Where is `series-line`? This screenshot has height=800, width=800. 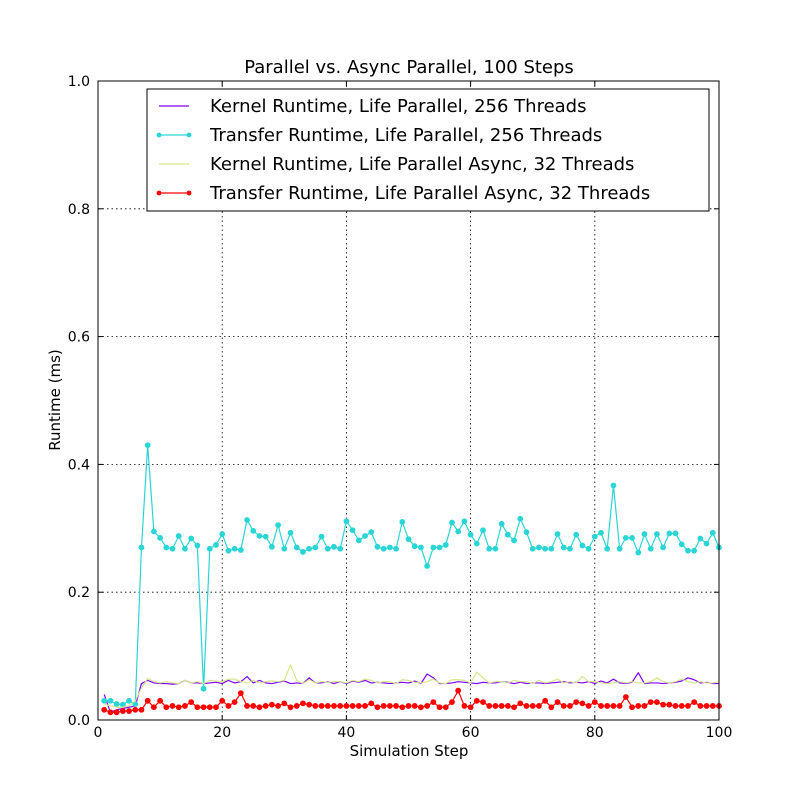
series-line is located at coordinates (411, 692).